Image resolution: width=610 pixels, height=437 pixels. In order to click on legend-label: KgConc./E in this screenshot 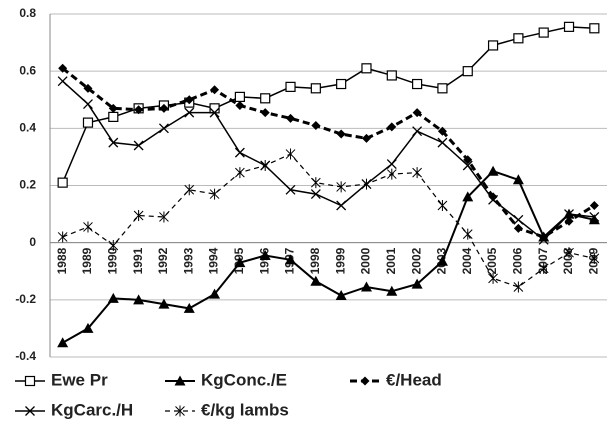, I will do `click(244, 379)`.